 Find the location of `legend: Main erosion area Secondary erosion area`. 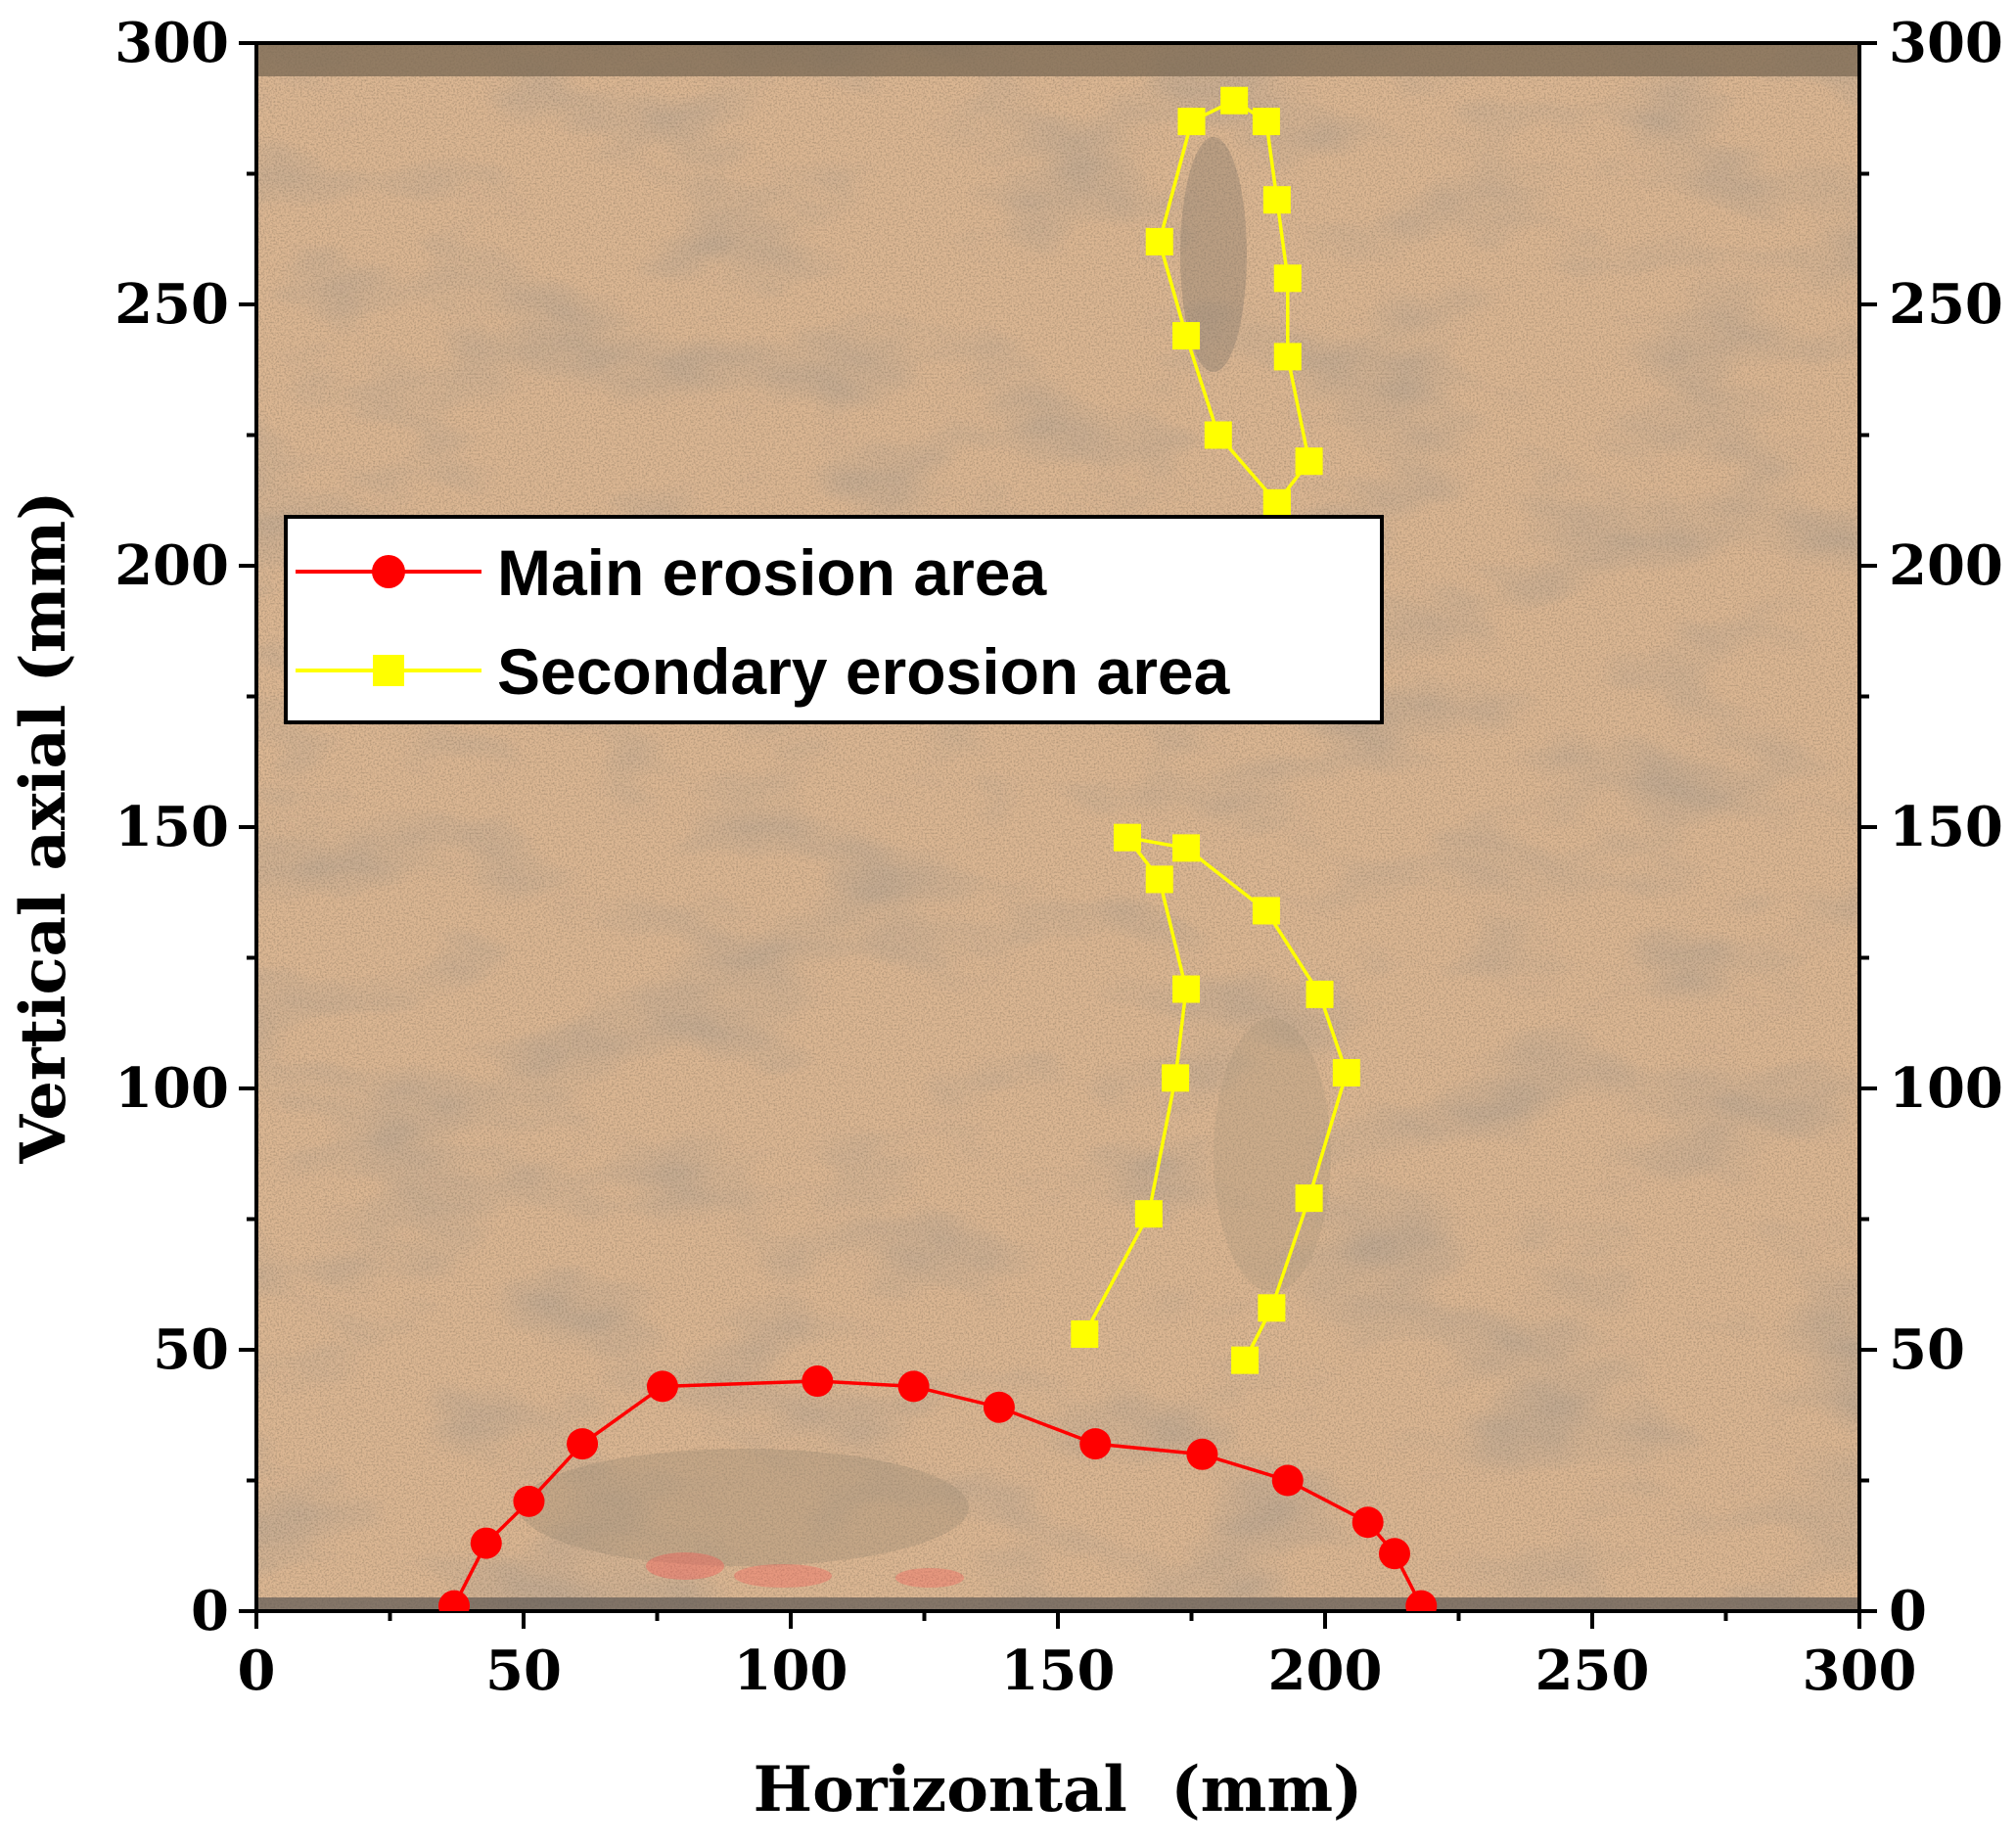

legend: Main erosion area Secondary erosion area is located at coordinates (834, 619).